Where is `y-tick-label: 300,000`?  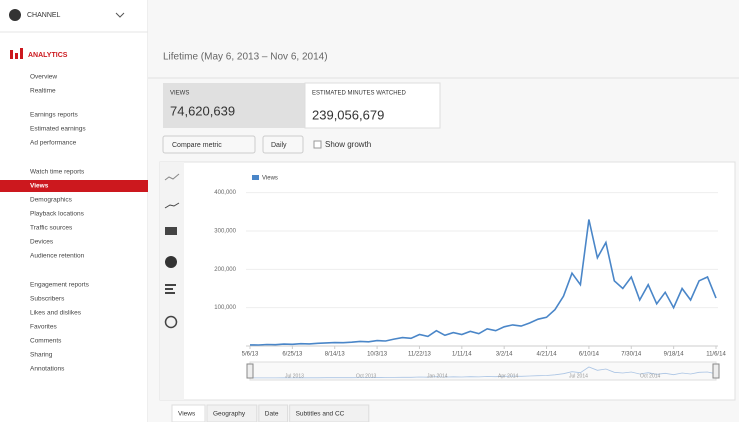 y-tick-label: 300,000 is located at coordinates (225, 232).